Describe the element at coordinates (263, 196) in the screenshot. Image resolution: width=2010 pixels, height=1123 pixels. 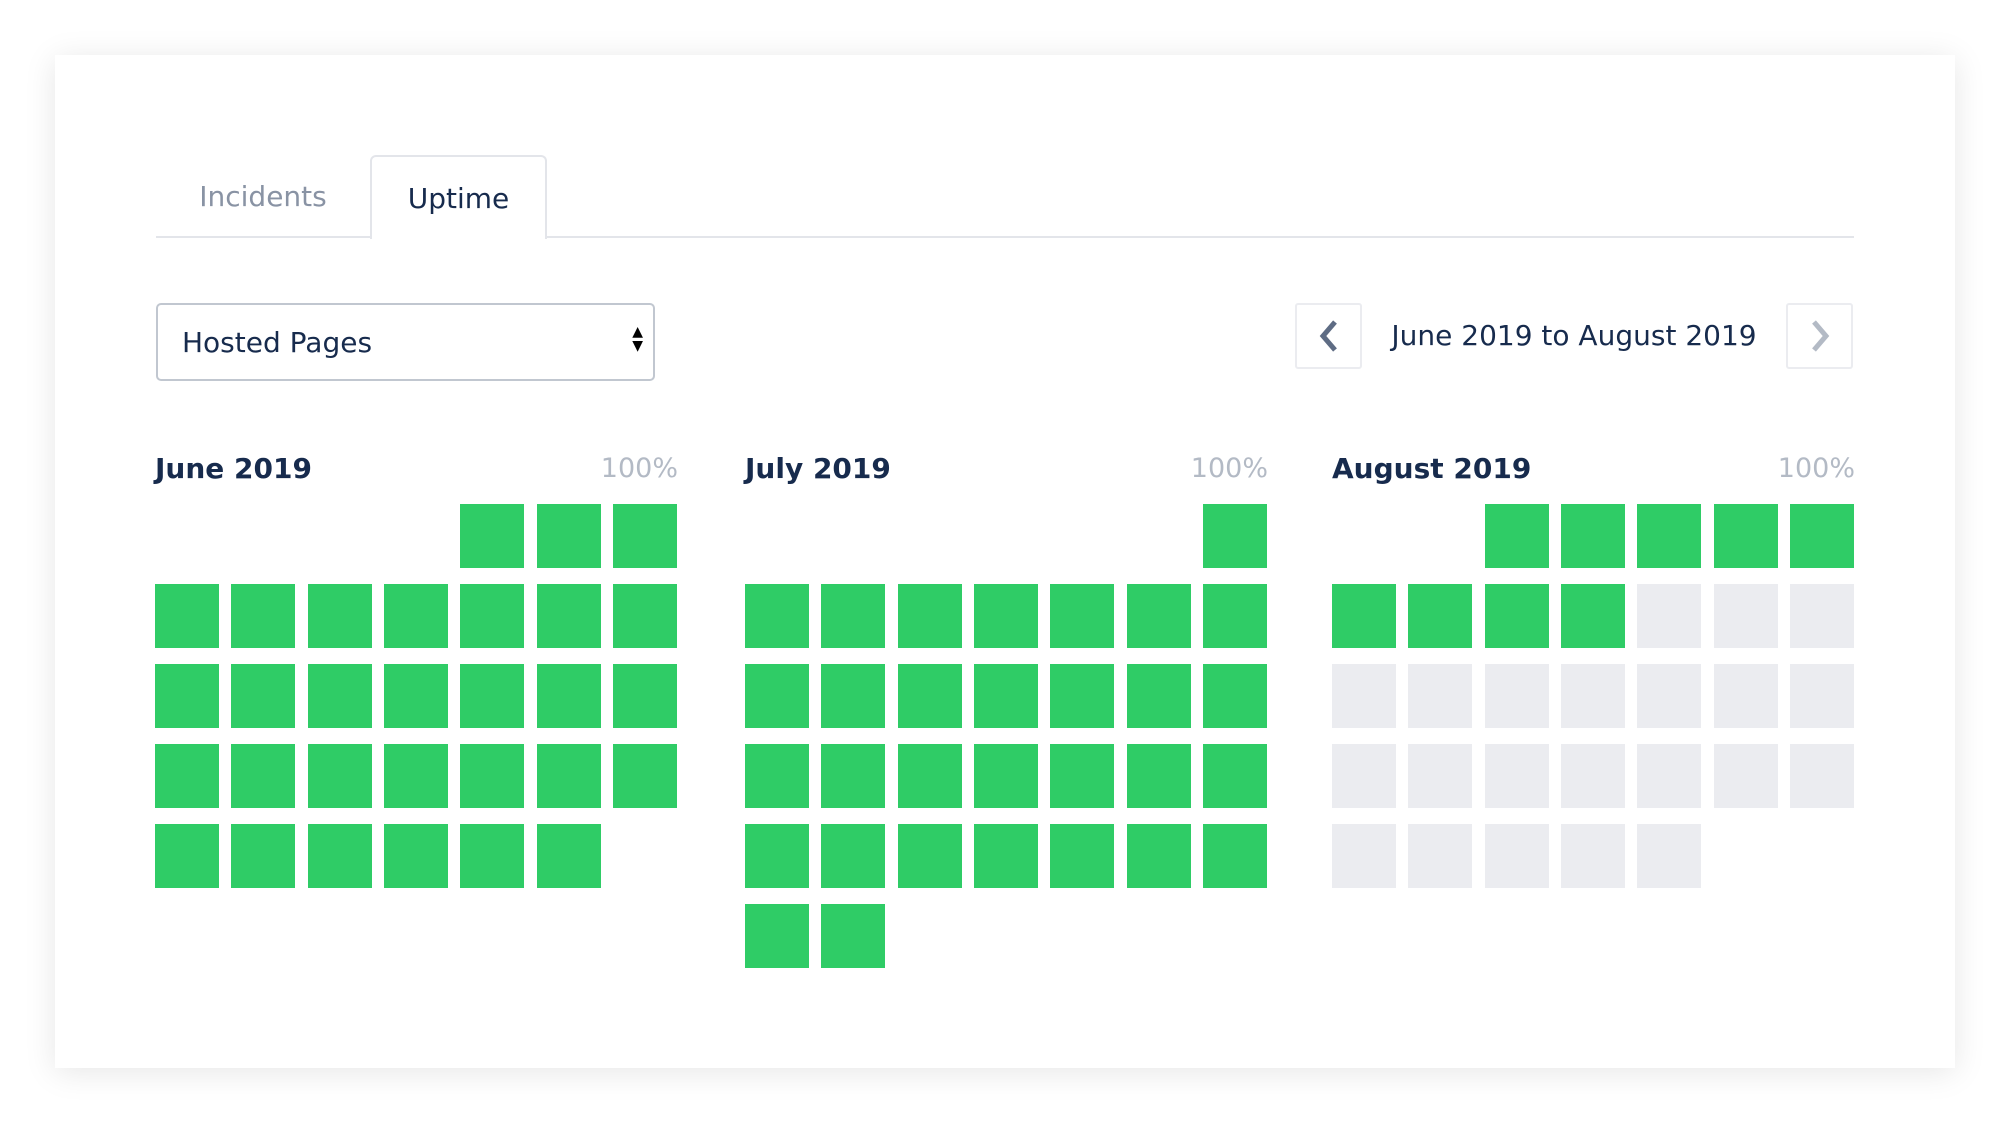
I see `tab-incidents: Incidents` at that location.